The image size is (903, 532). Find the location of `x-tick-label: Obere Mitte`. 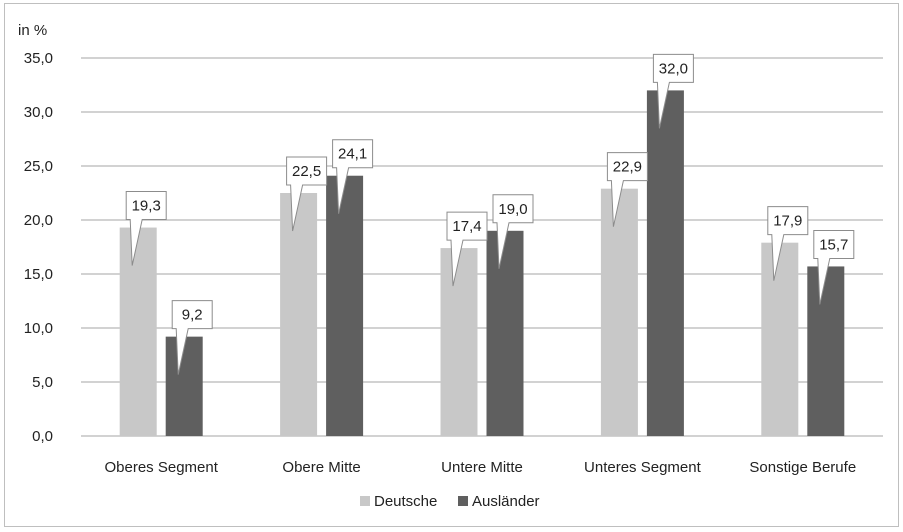

x-tick-label: Obere Mitte is located at coordinates (321, 467).